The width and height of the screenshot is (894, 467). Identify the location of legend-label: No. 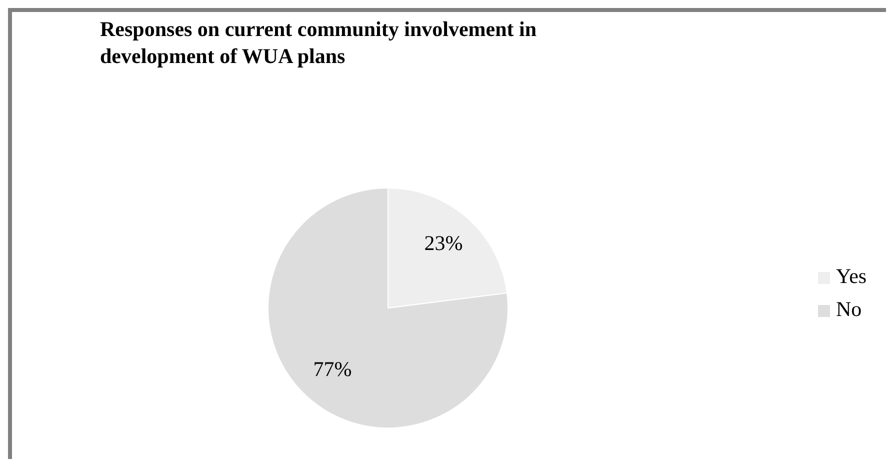
(849, 308).